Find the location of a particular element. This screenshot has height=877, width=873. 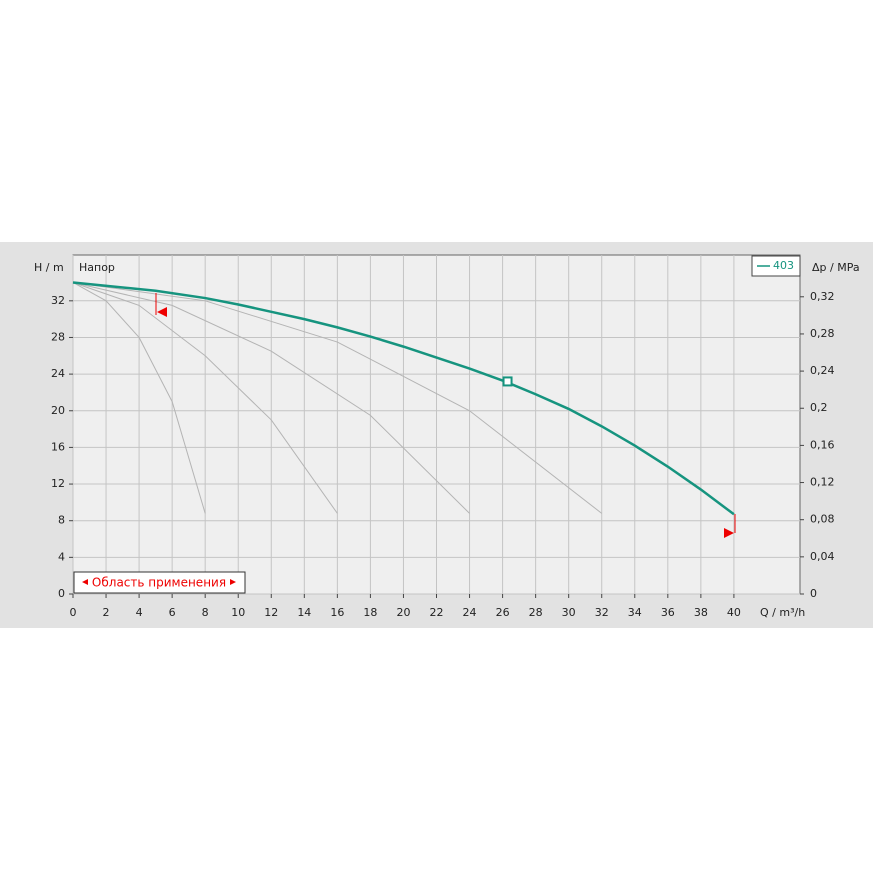

legend-box is located at coordinates (776, 266).